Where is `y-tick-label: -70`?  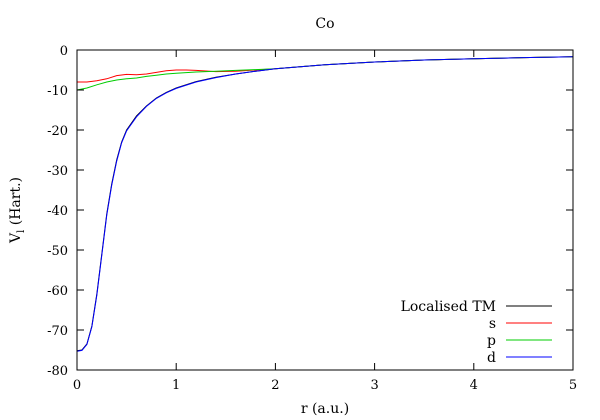 y-tick-label: -70 is located at coordinates (57, 331).